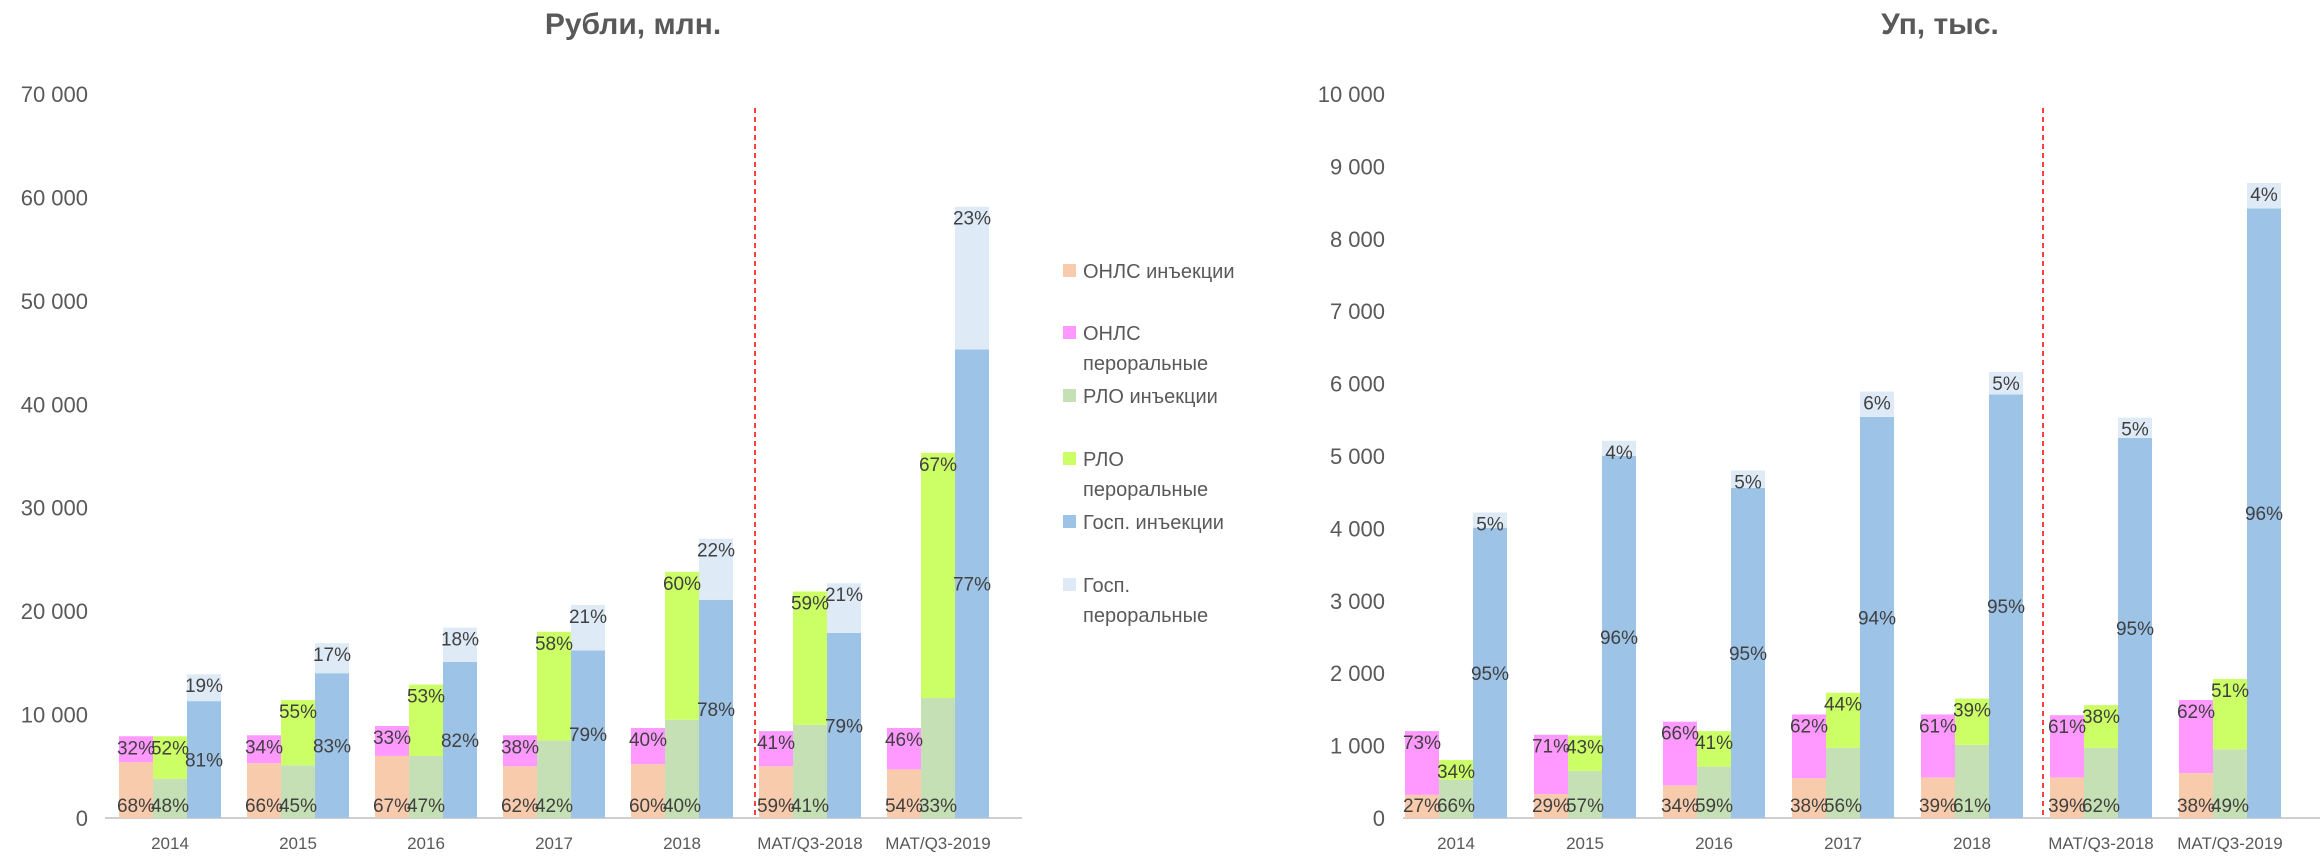  I want to click on rub-data-label: 17%, so click(332, 655).